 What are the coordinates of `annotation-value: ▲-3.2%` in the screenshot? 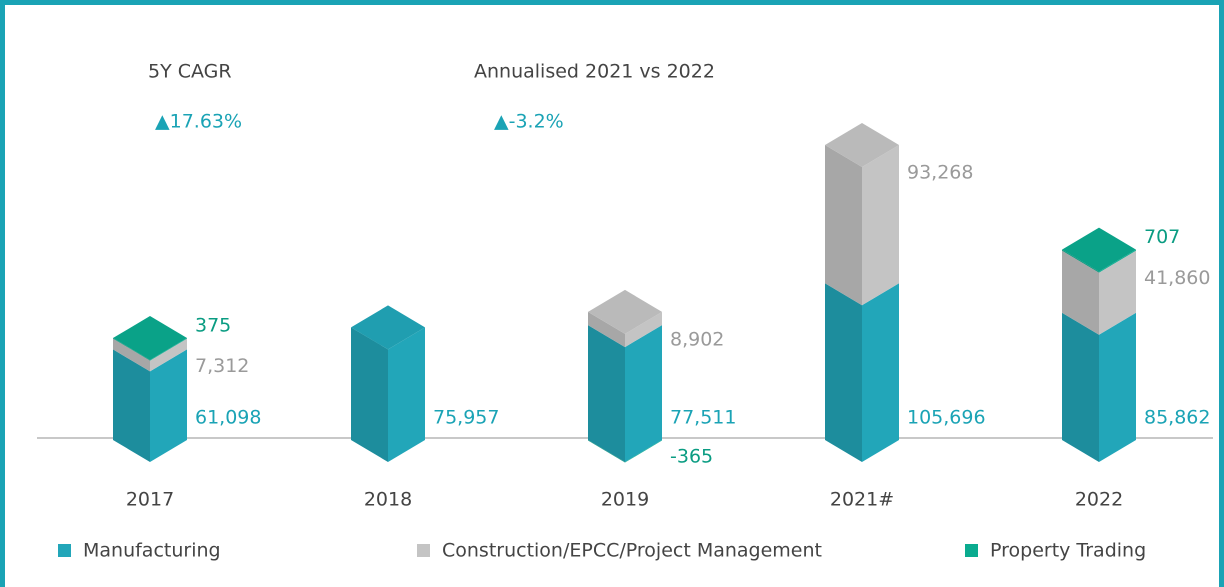 It's located at (529, 122).